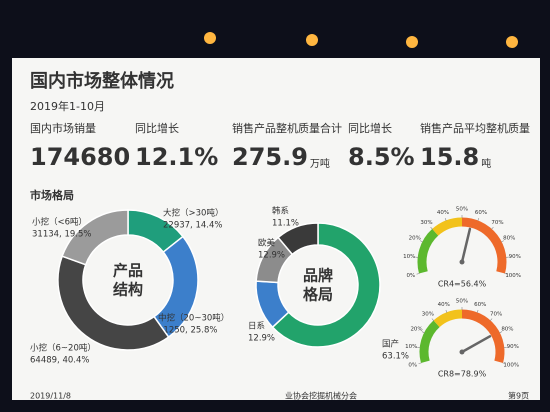 The width and height of the screenshot is (550, 412). What do you see at coordinates (381, 157) in the screenshot?
I see `kpi-value: 8.5%` at bounding box center [381, 157].